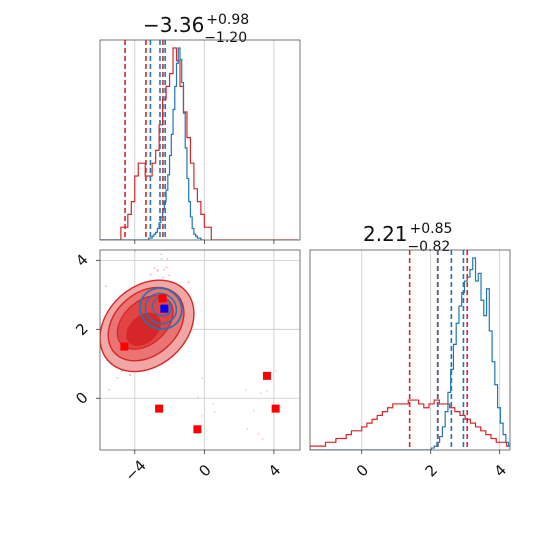 Image resolution: width=550 pixels, height=550 pixels. I want to click on y-tick-label: 4, so click(81, 260).